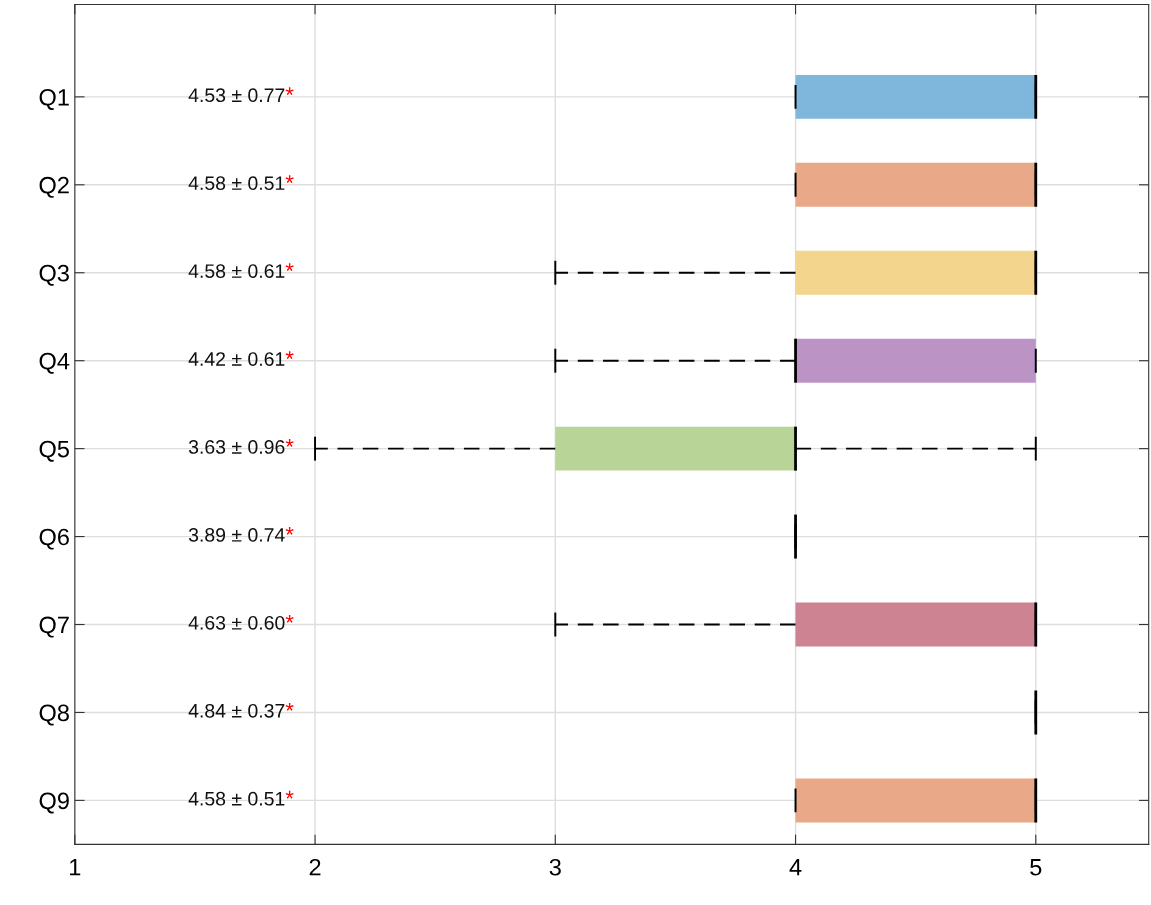 This screenshot has height=905, width=1151. What do you see at coordinates (54, 451) in the screenshot?
I see `y-tick-label: Q5` at bounding box center [54, 451].